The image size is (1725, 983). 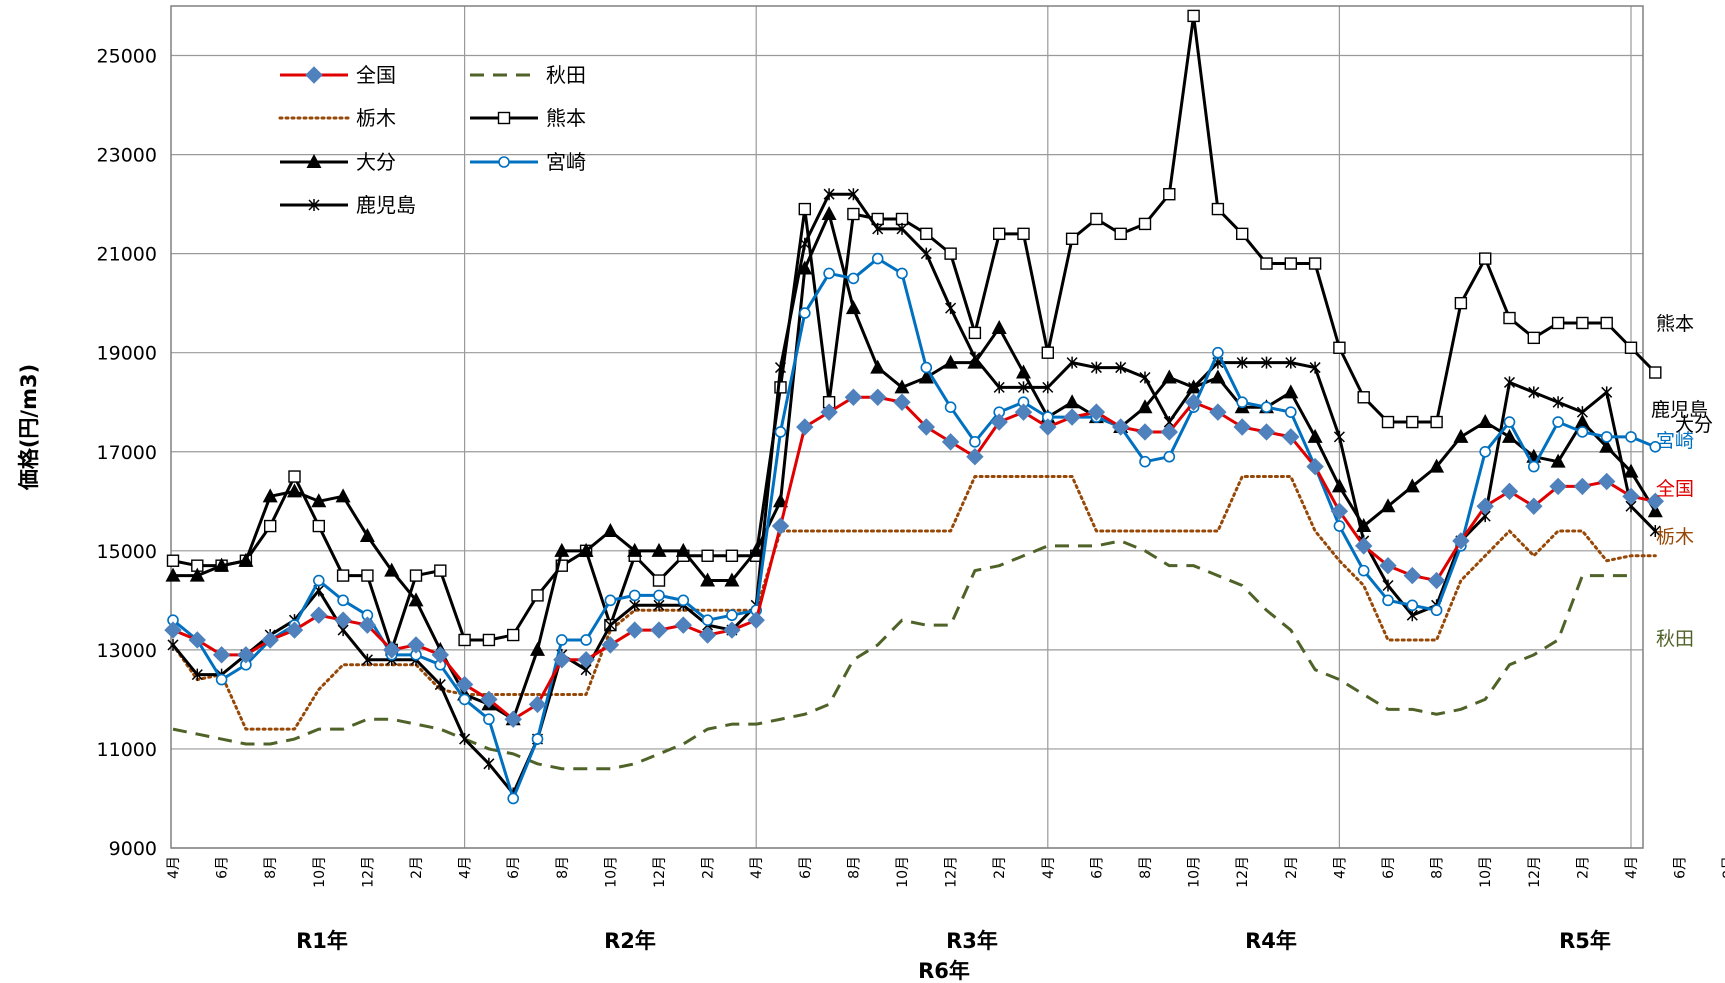 I want to click on end-label-大分: 大分, so click(x=1694, y=425).